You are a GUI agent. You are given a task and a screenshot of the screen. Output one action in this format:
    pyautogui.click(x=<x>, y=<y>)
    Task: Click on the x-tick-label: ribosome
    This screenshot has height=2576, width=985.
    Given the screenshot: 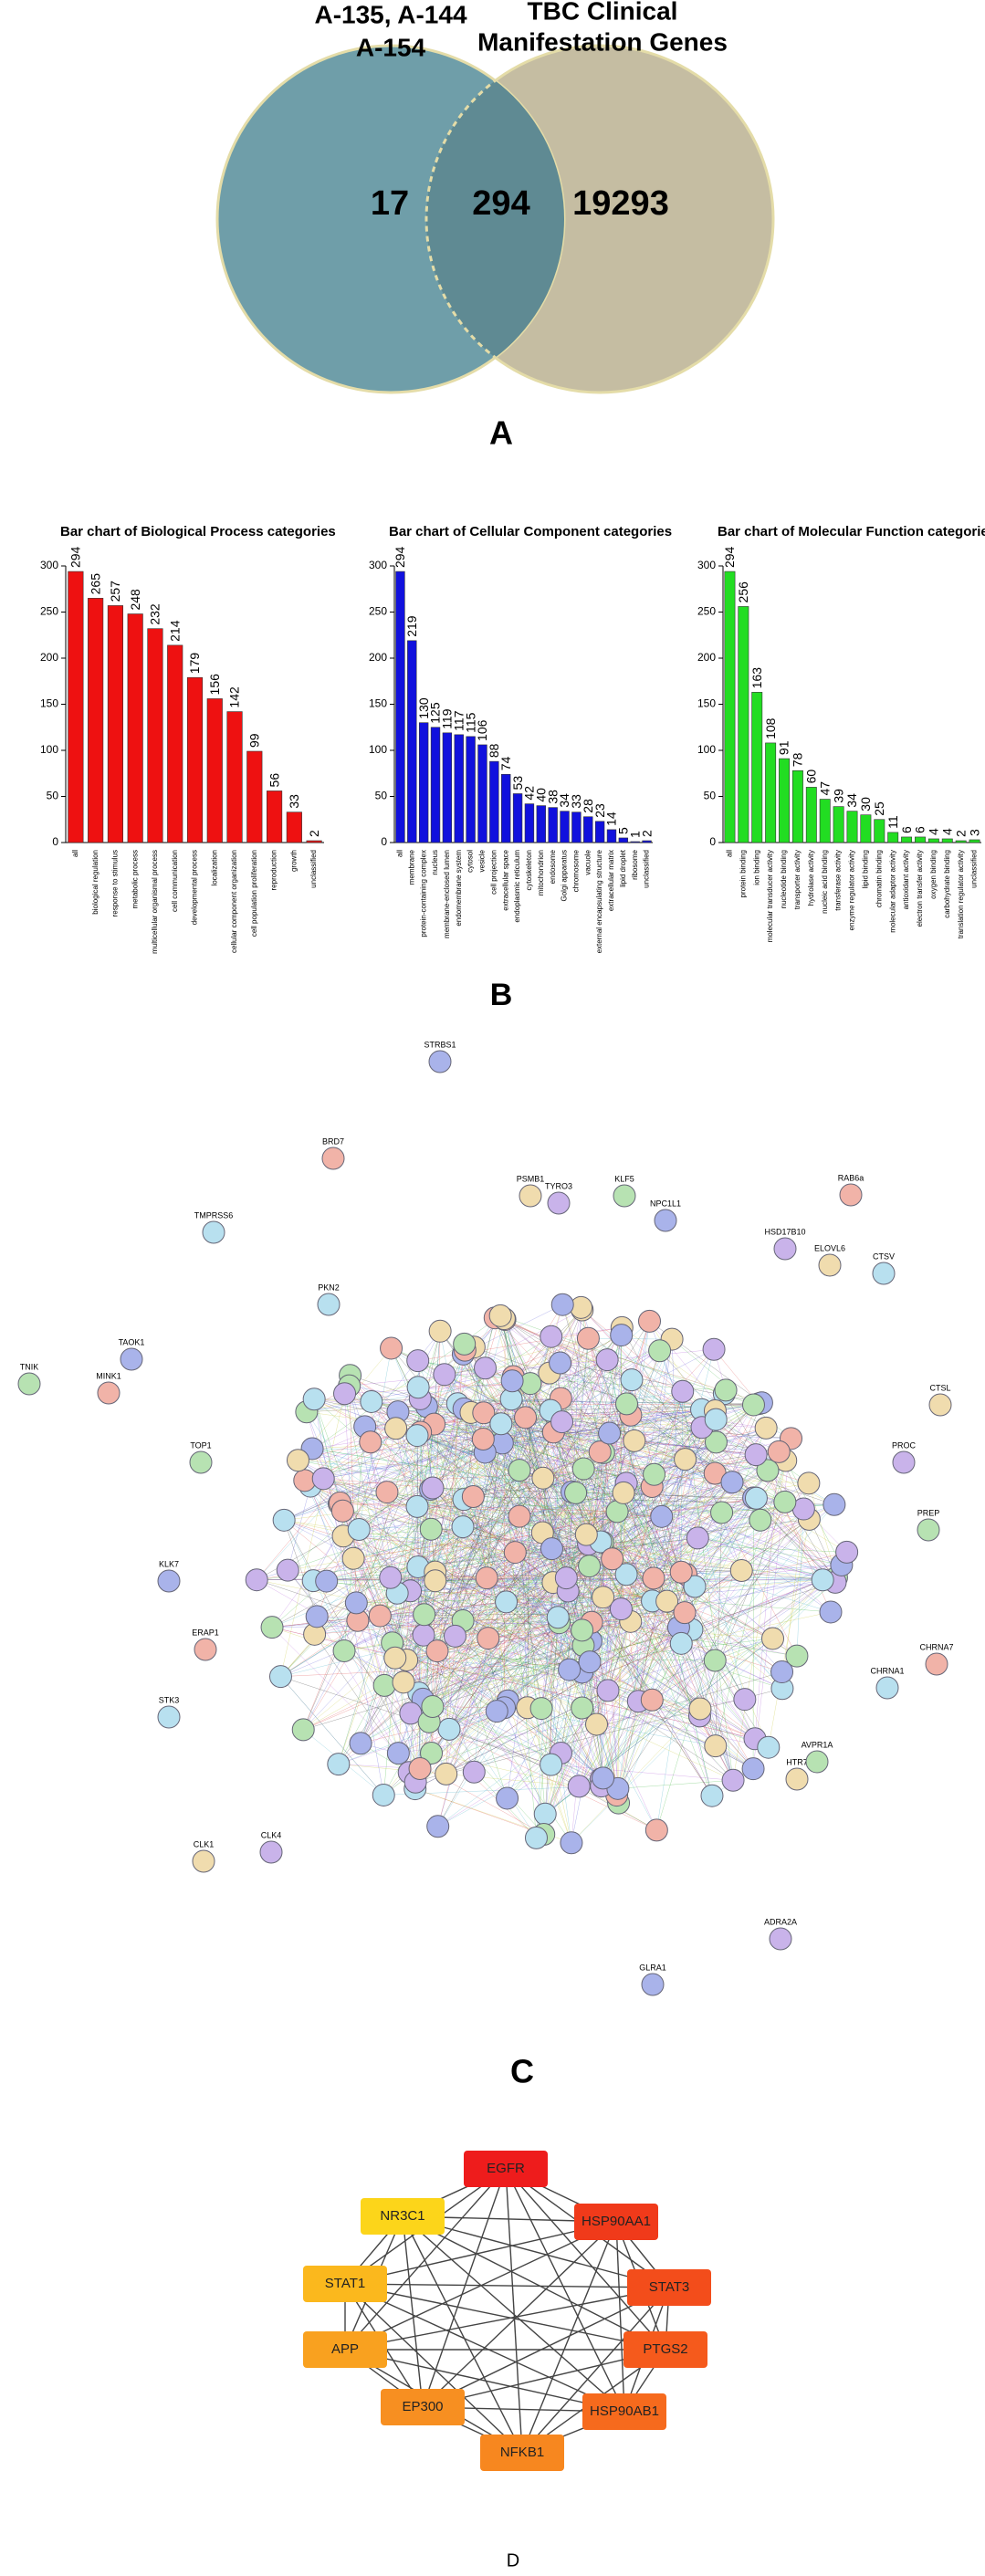 What is the action you would take?
    pyautogui.click(x=635, y=864)
    